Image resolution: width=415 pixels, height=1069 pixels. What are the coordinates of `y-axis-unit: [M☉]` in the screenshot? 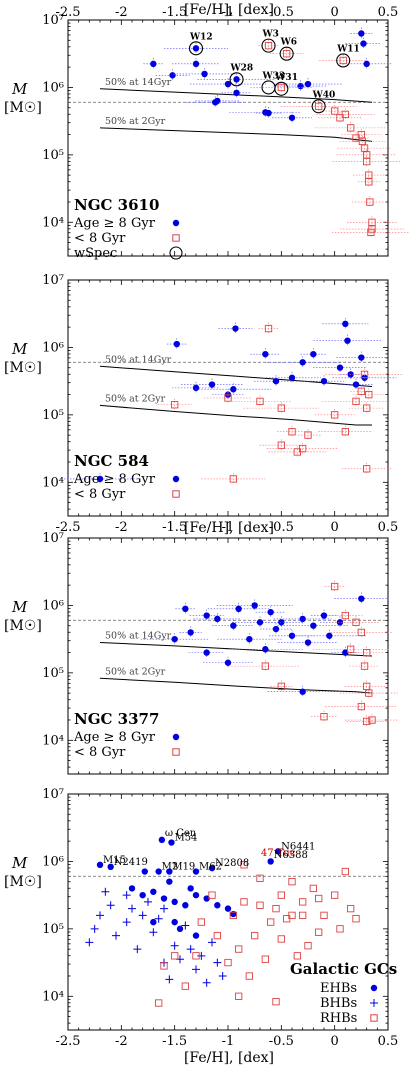 It's located at (23, 882).